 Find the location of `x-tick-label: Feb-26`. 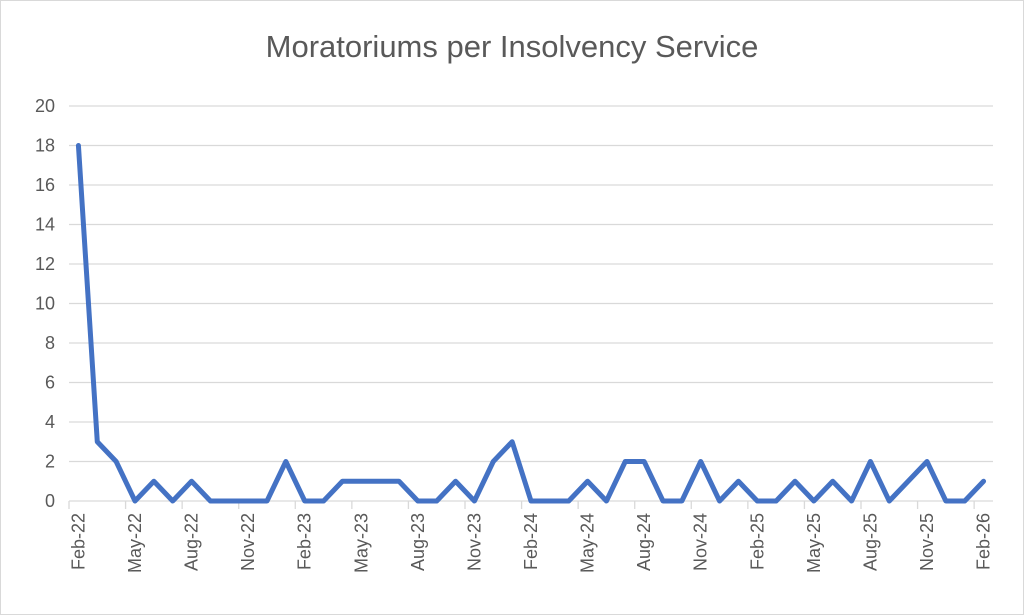

x-tick-label: Feb-26 is located at coordinates (984, 541).